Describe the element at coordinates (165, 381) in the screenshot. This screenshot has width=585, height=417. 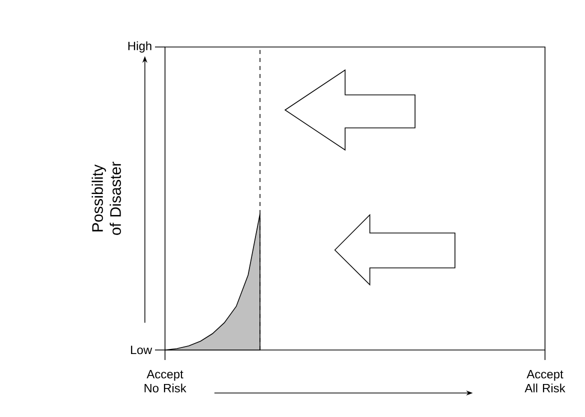
I see `x-tick-label: Accept No Risk` at that location.